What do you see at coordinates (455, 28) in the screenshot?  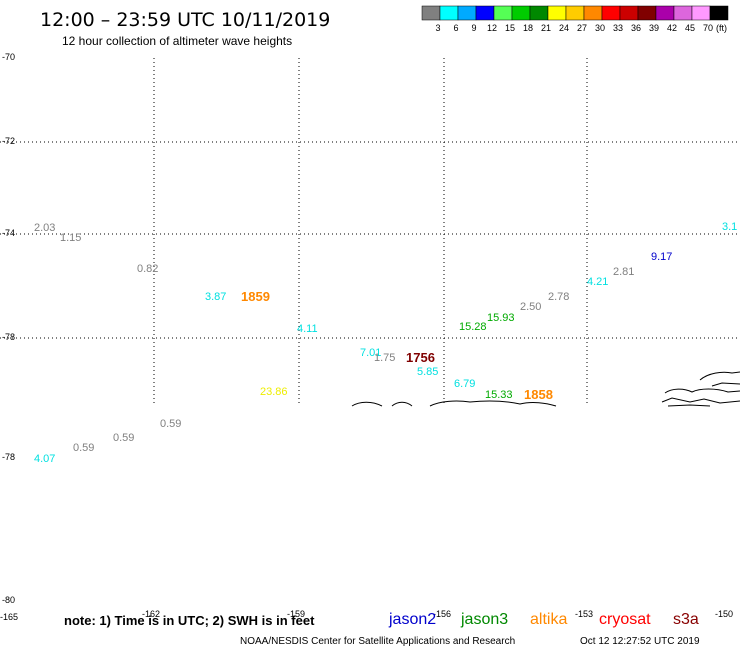 I see `scale-tick-label: 6` at bounding box center [455, 28].